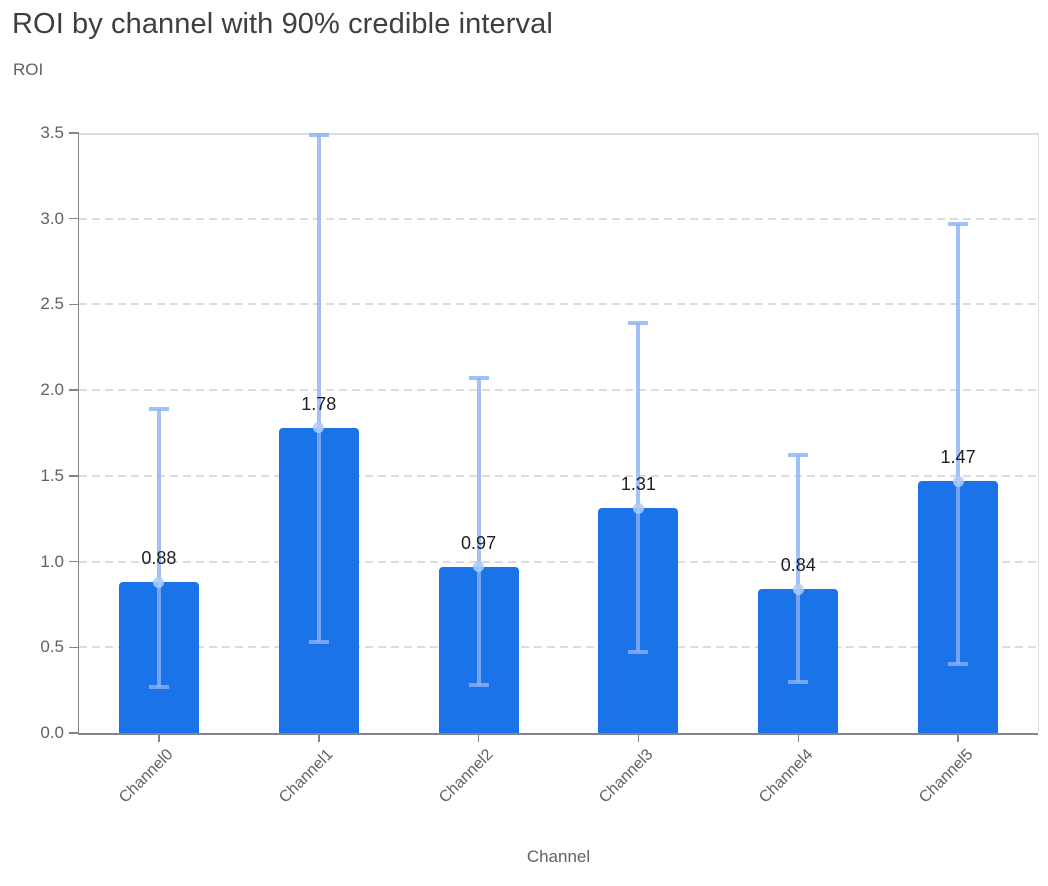  Describe the element at coordinates (52, 732) in the screenshot. I see `y-tick-label: 0.0` at that location.